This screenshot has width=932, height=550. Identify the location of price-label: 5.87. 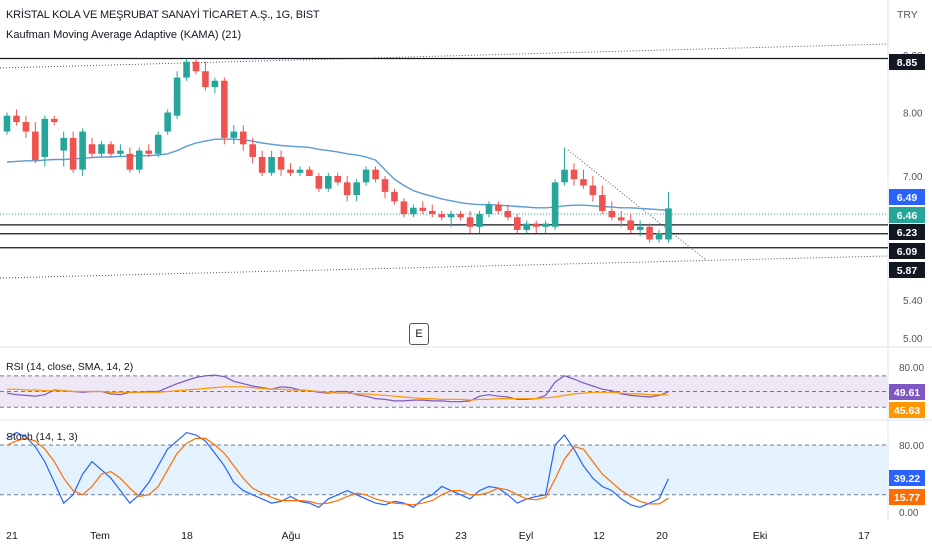
(907, 271).